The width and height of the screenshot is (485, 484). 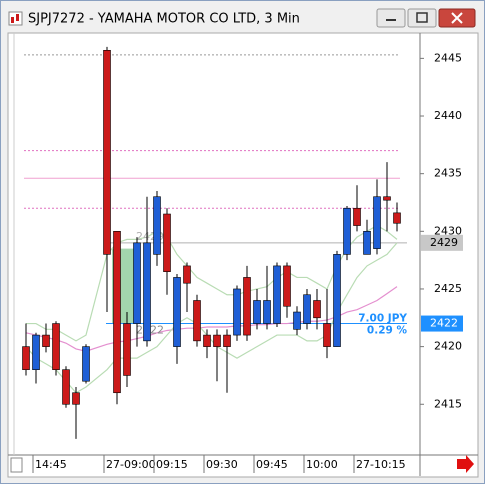 What do you see at coordinates (381, 464) in the screenshot?
I see `x-tick-label: 27-10:15` at bounding box center [381, 464].